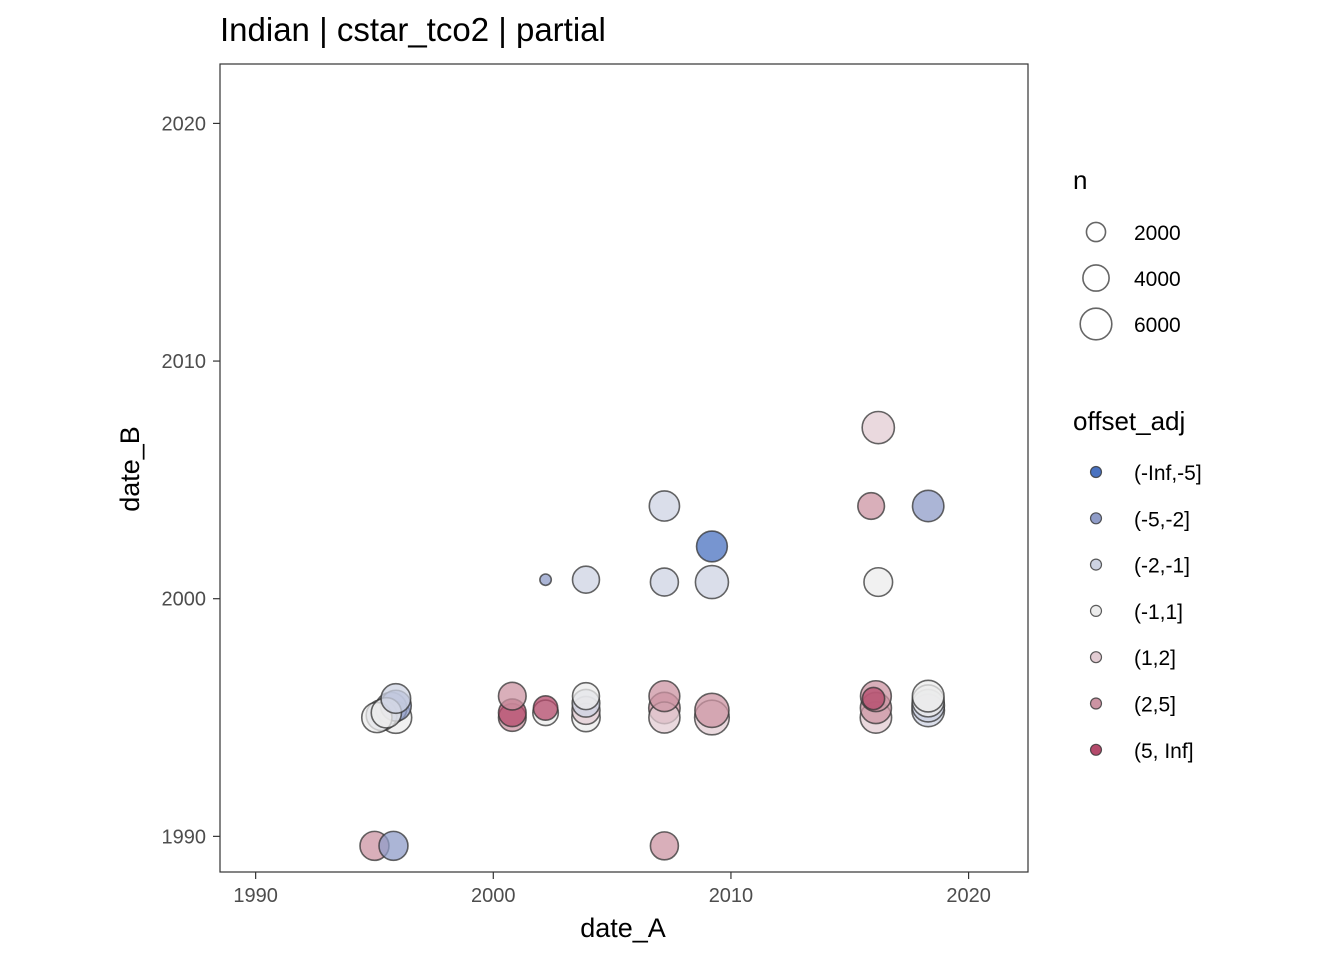 The width and height of the screenshot is (1344, 960). What do you see at coordinates (1157, 325) in the screenshot?
I see `size-legend-label: 6000` at bounding box center [1157, 325].